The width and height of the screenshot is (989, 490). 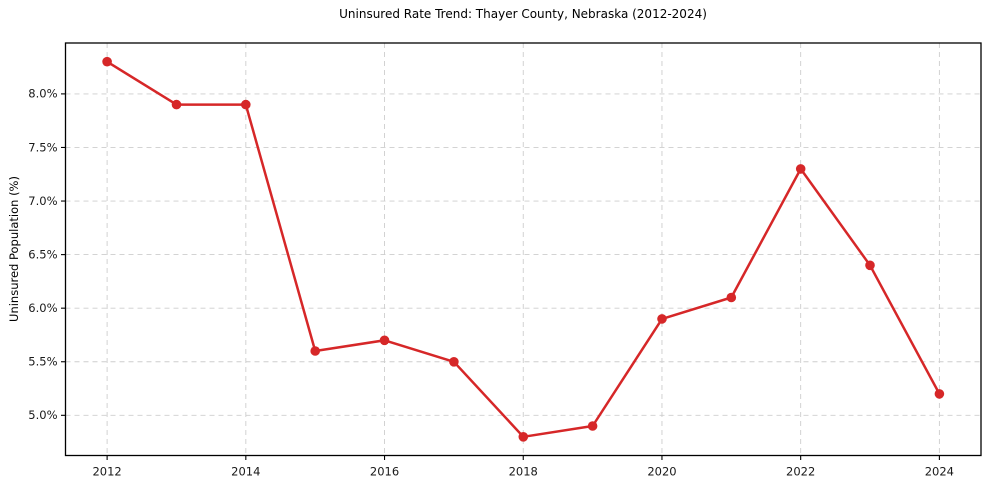 I want to click on x-tick-label: 2022, so click(x=800, y=472).